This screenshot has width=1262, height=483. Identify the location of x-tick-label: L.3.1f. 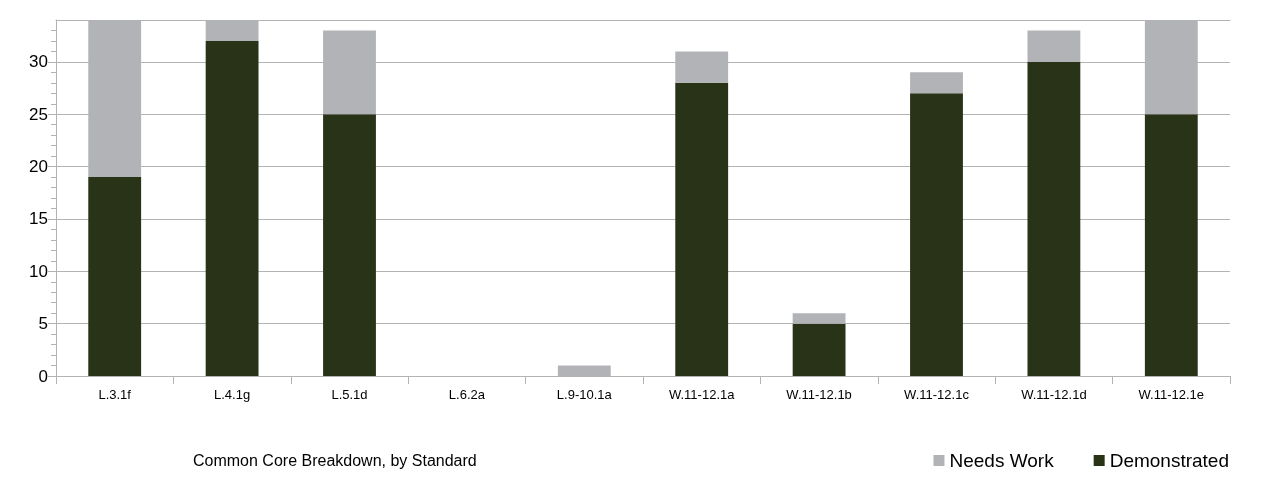
(115, 394).